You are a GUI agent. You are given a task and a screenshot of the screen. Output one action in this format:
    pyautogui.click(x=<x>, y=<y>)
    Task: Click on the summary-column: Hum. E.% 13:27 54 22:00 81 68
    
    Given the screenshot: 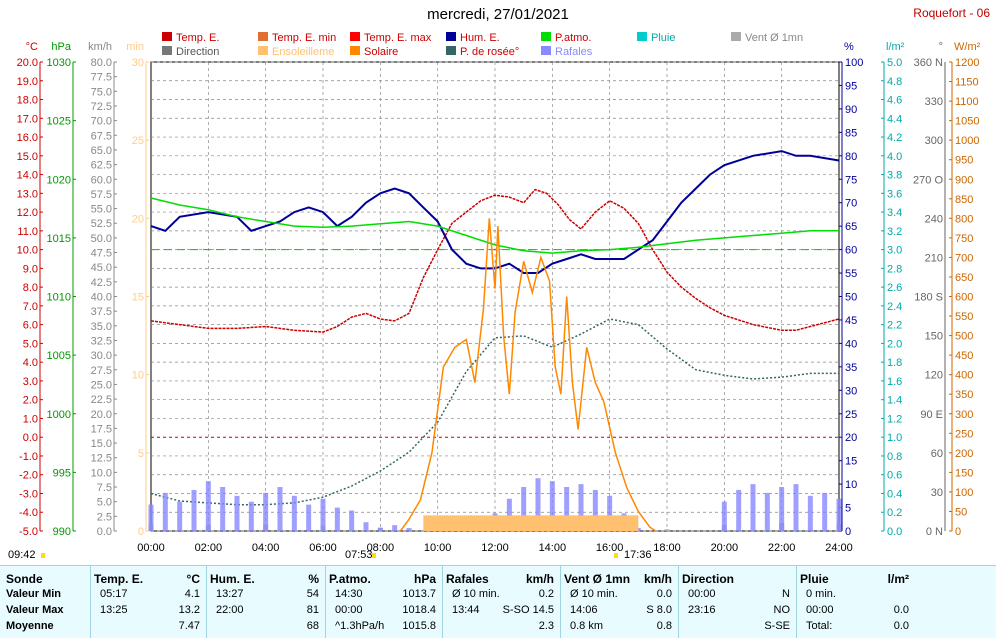 What is the action you would take?
    pyautogui.click(x=267, y=602)
    